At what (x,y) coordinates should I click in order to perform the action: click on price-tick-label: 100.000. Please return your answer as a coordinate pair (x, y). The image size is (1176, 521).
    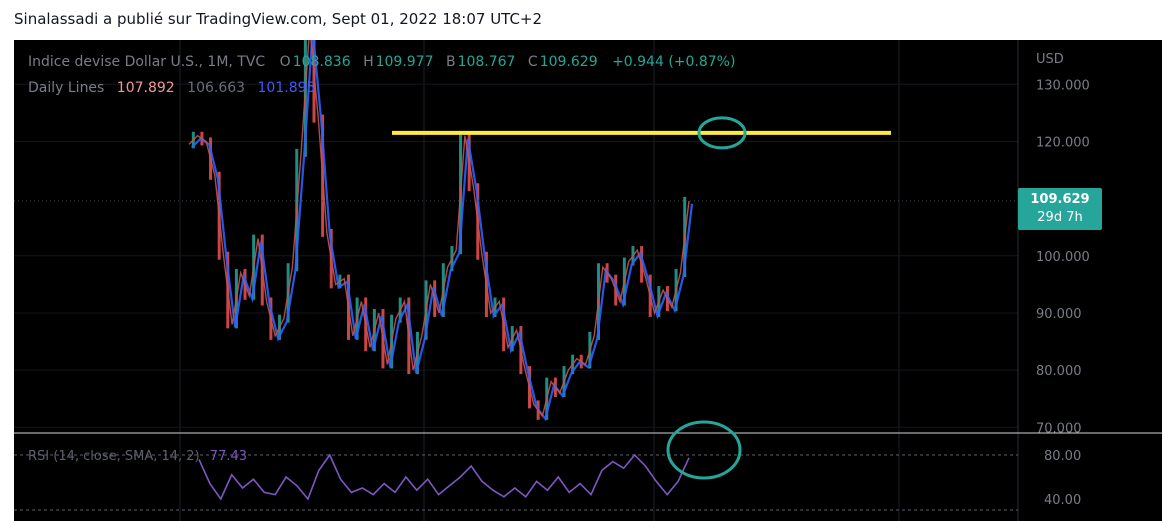
    Looking at the image, I should click on (1063, 257).